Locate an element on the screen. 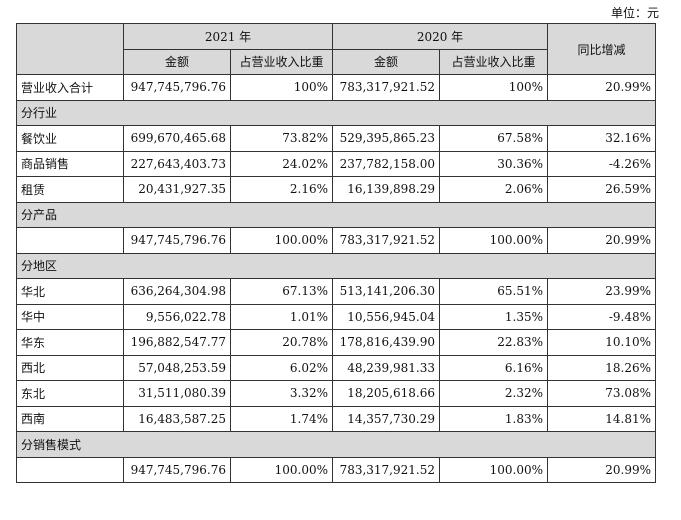  section-industry: 分行业 is located at coordinates (336, 112).